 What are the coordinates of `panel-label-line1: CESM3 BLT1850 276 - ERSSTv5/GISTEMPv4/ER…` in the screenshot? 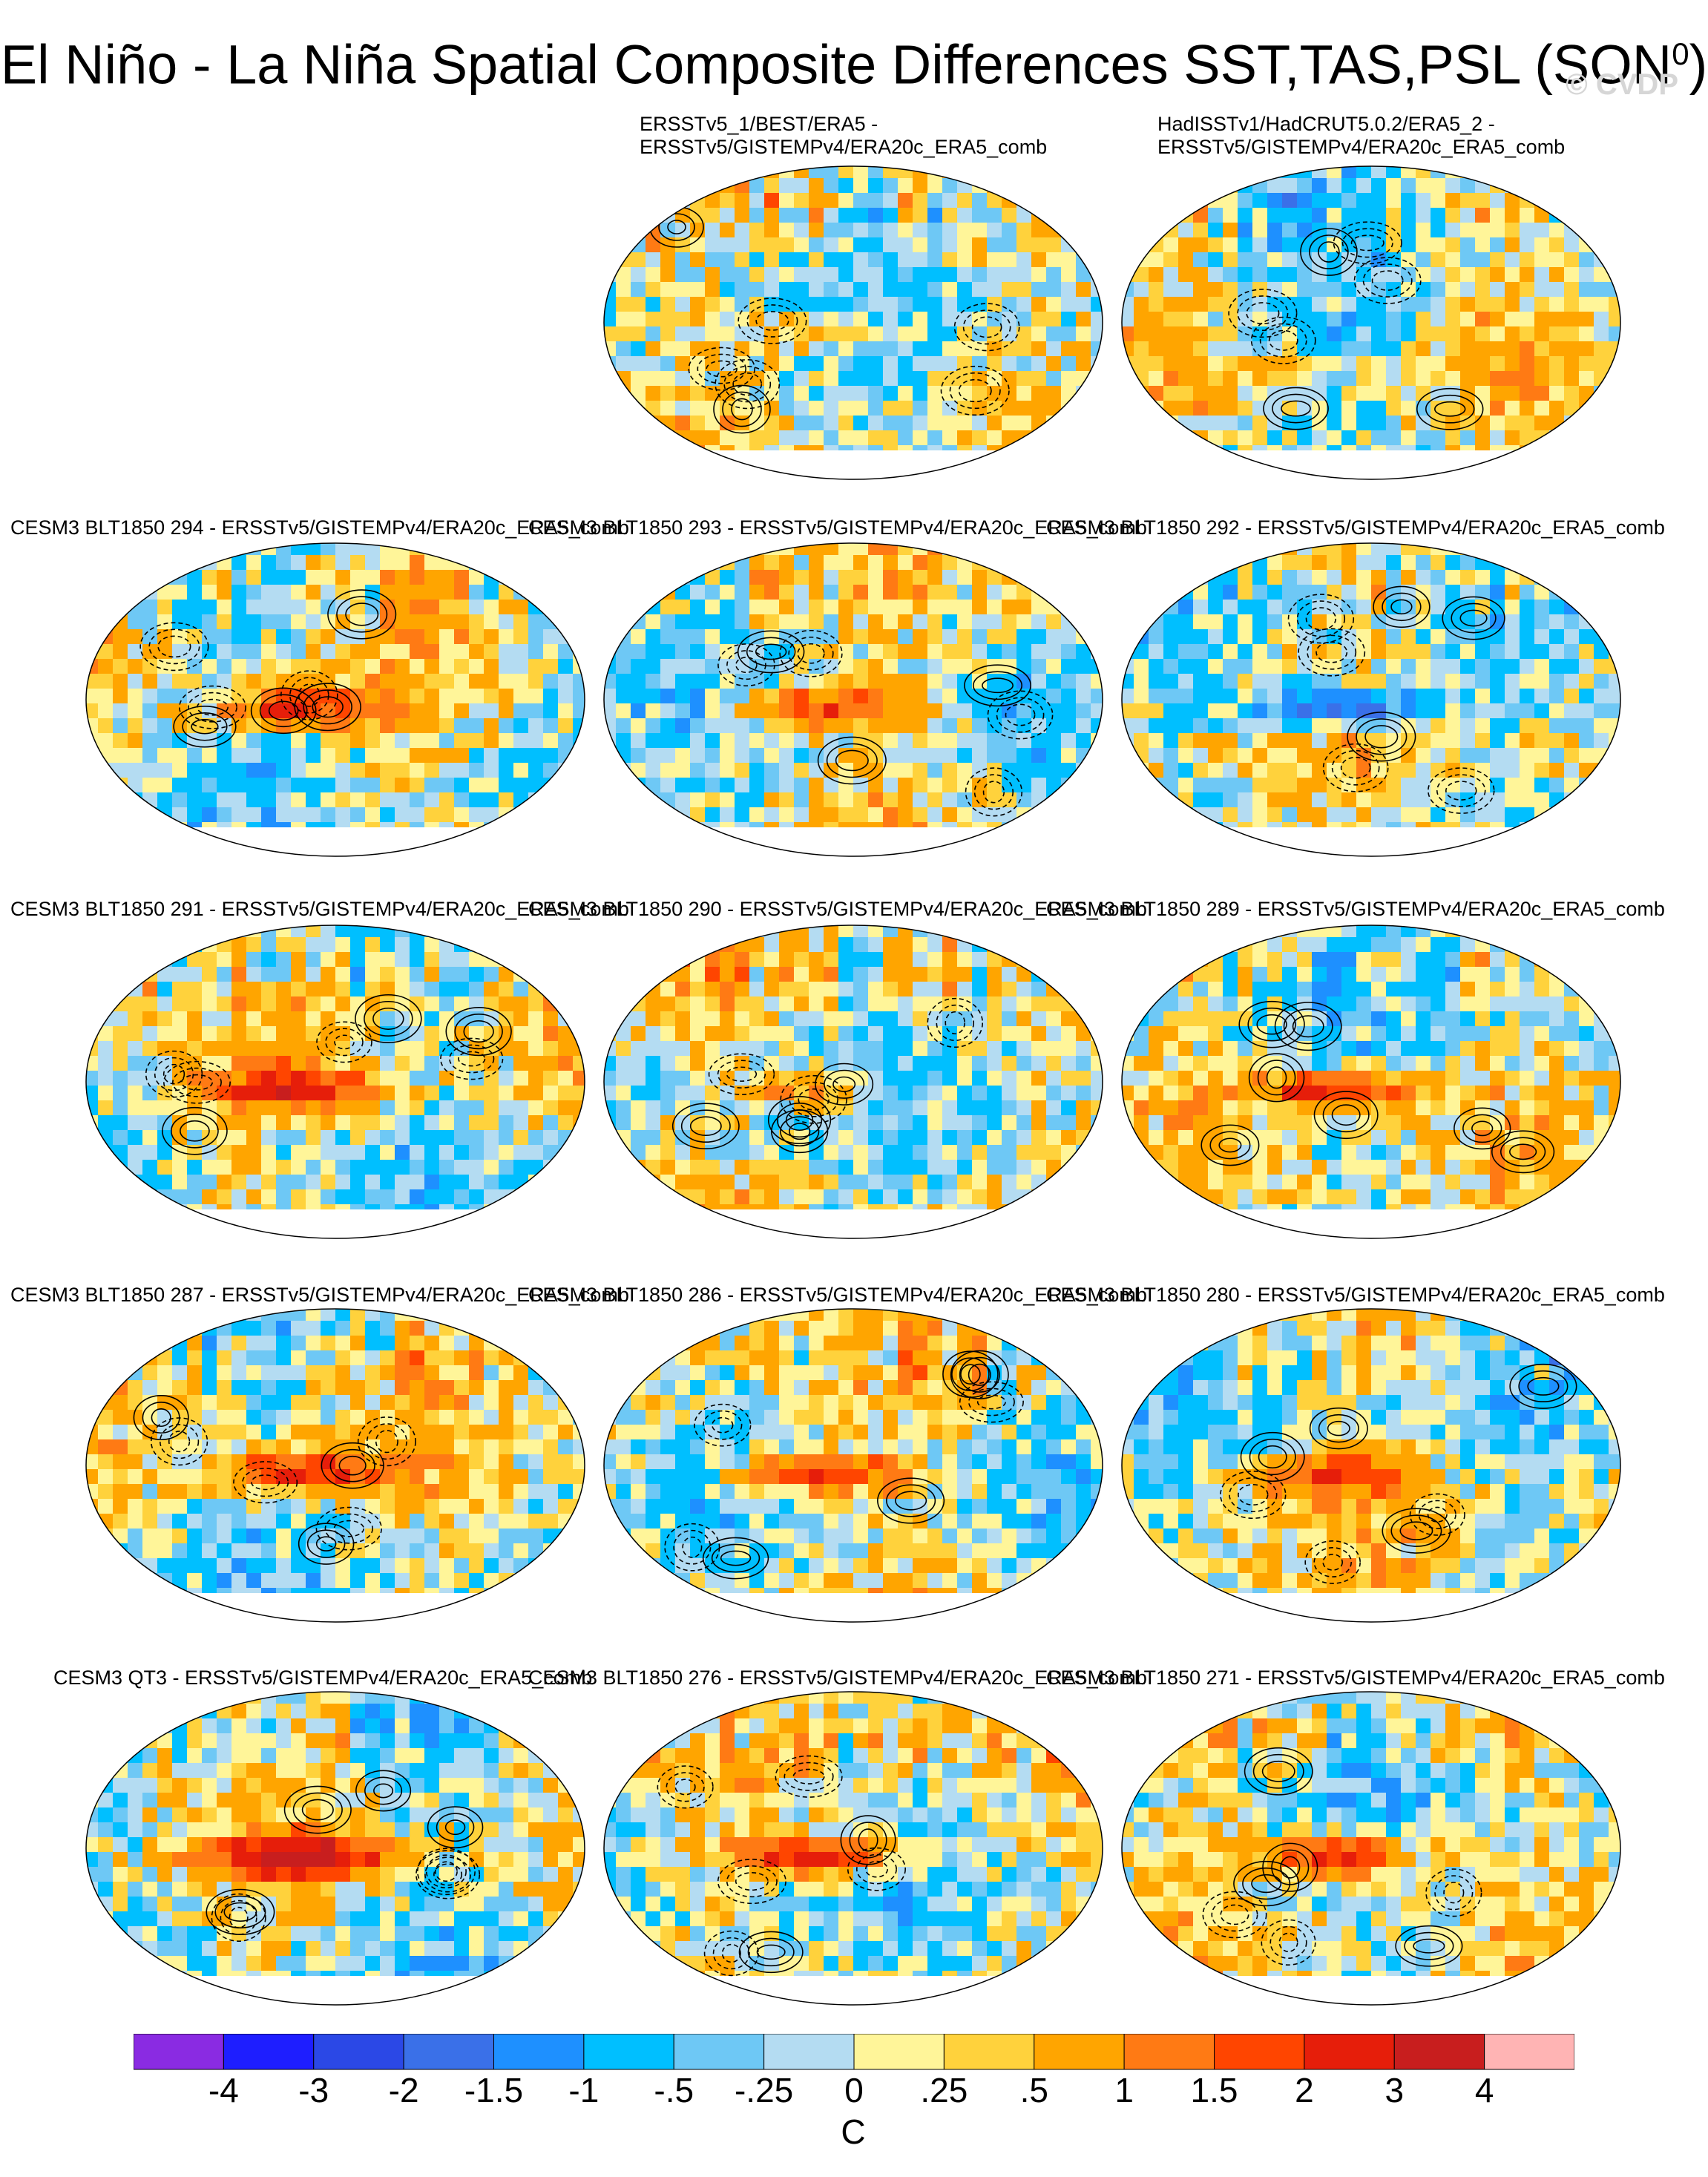 It's located at (838, 1678).